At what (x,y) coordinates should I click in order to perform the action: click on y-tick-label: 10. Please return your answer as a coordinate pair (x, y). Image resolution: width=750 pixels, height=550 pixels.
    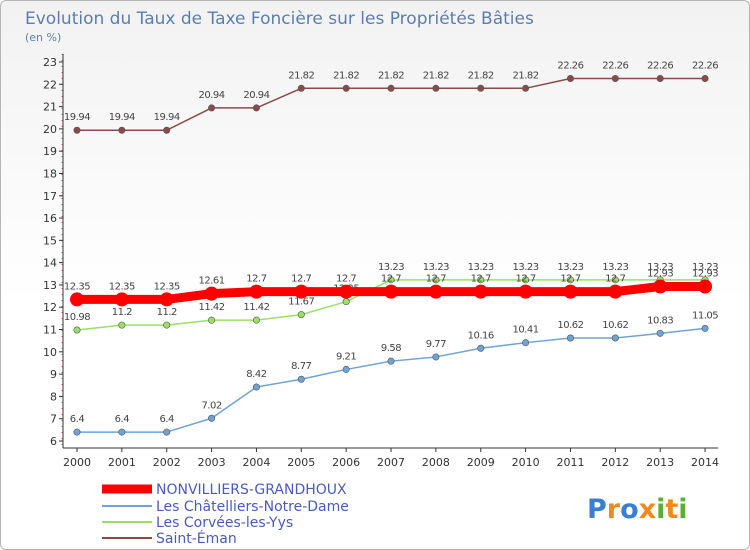
    Looking at the image, I should click on (50, 352).